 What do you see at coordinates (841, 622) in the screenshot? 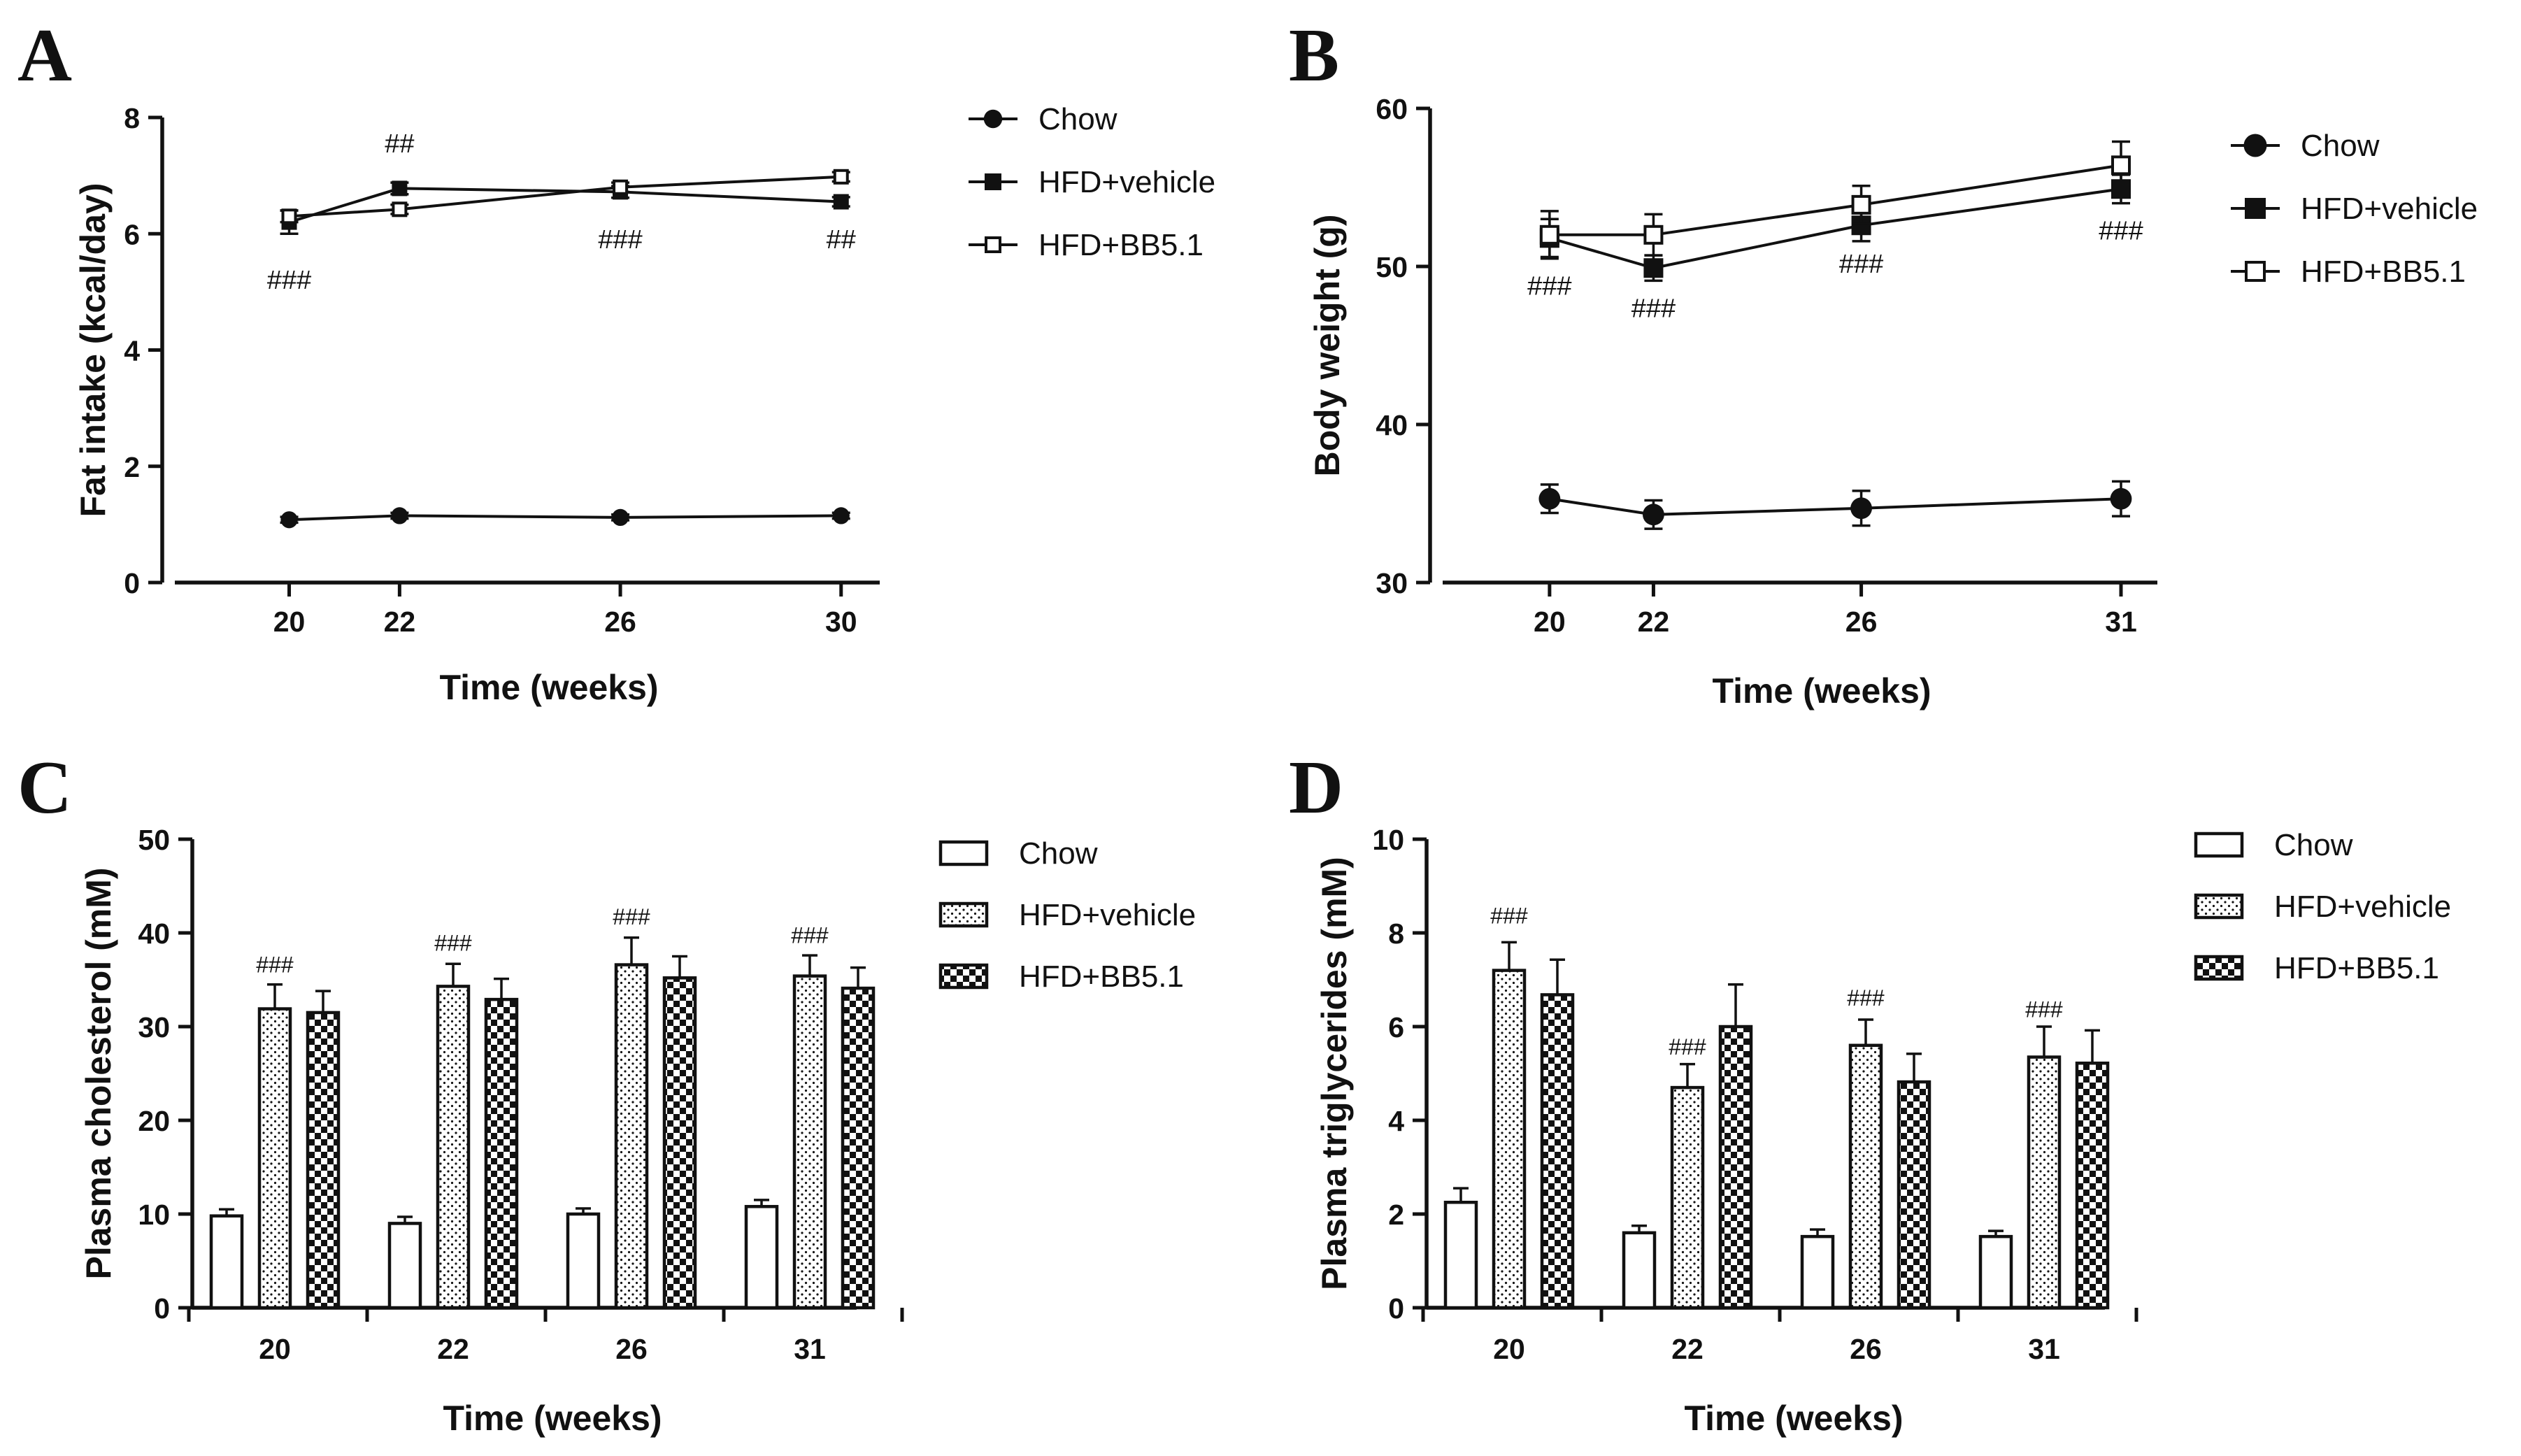
I see `x-tick-label: 30` at bounding box center [841, 622].